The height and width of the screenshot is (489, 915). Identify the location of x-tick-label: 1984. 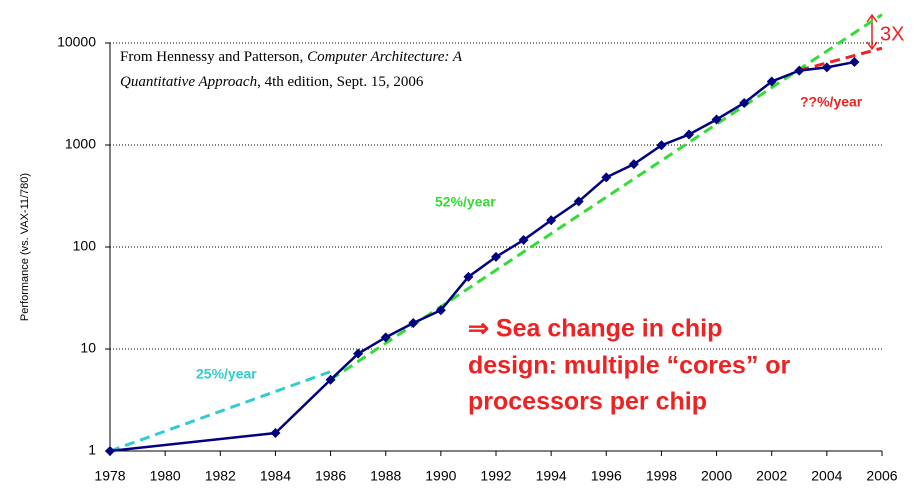
(275, 476).